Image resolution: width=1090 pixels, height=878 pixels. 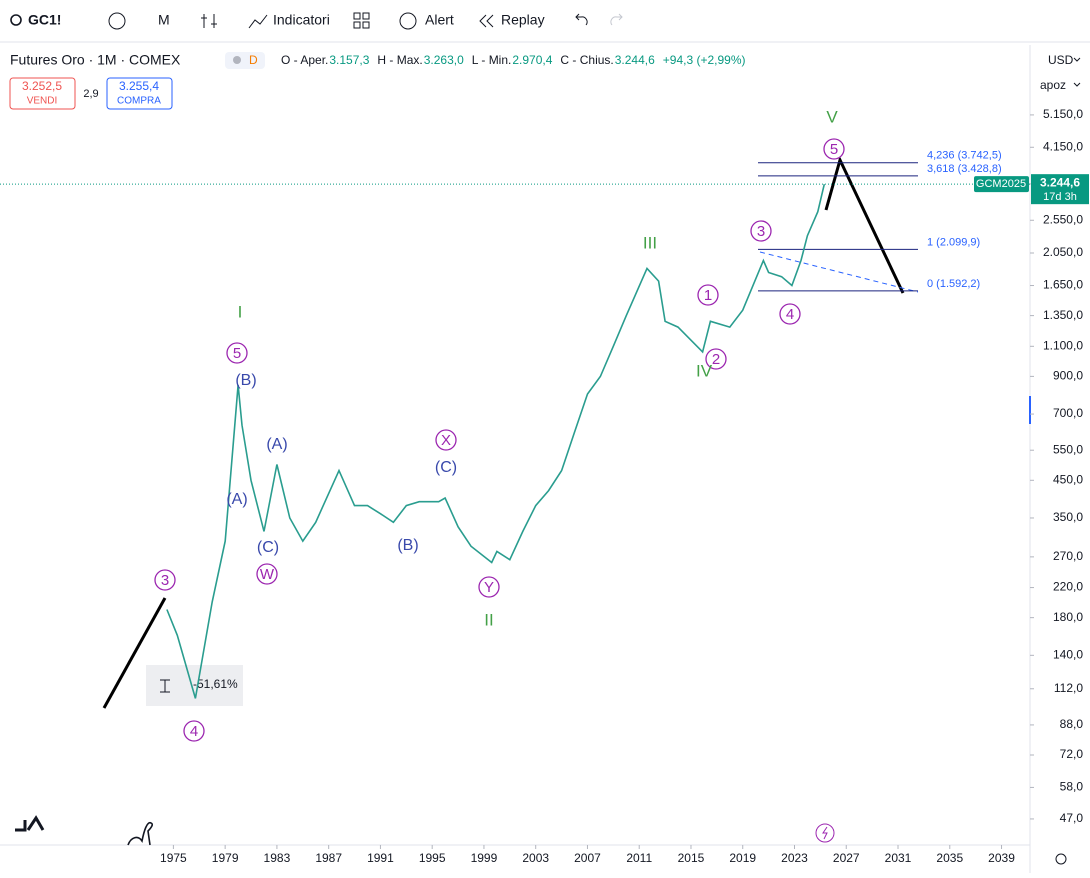 I want to click on symbol-tag-text: GCM2025, so click(x=1001, y=184).